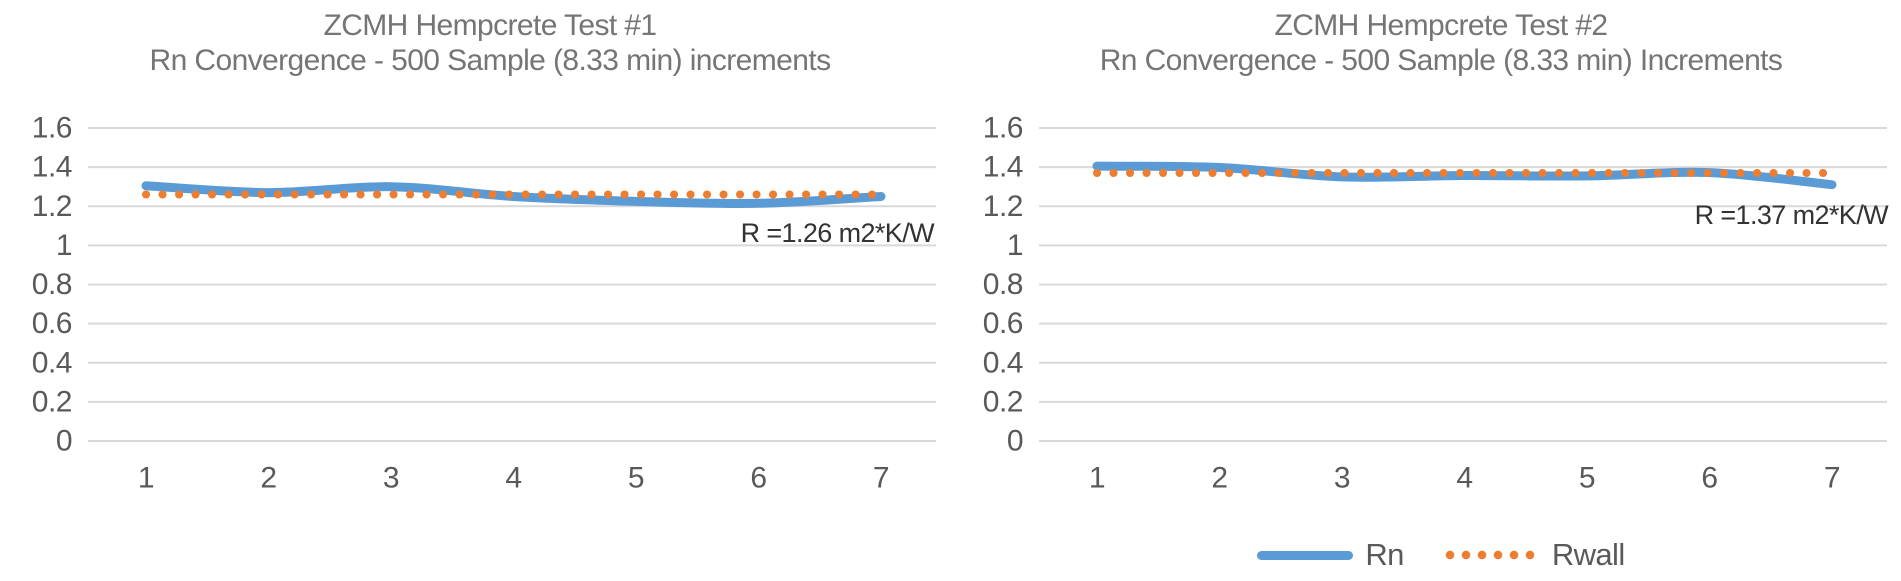 This screenshot has height=581, width=1901. What do you see at coordinates (1588, 554) in the screenshot?
I see `legend-label-rwall: Rwall` at bounding box center [1588, 554].